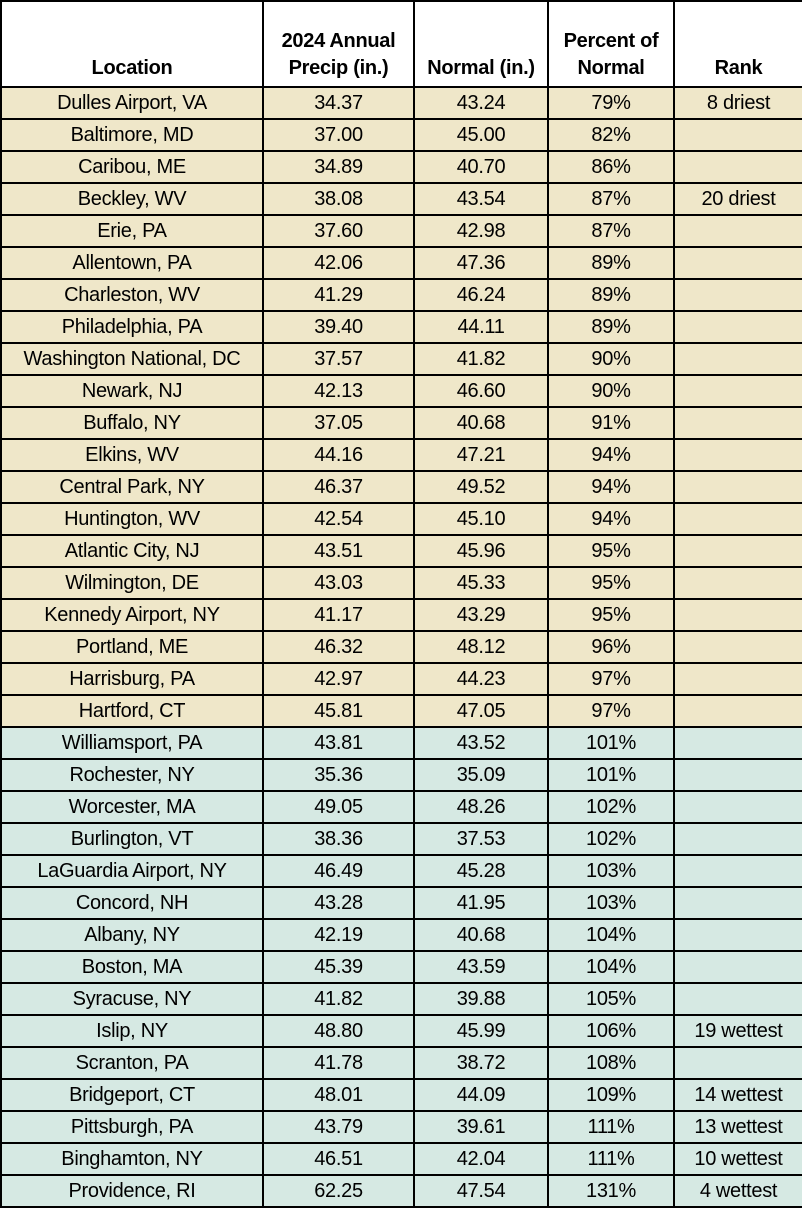  I want to click on percent-cell: 106%, so click(611, 1031).